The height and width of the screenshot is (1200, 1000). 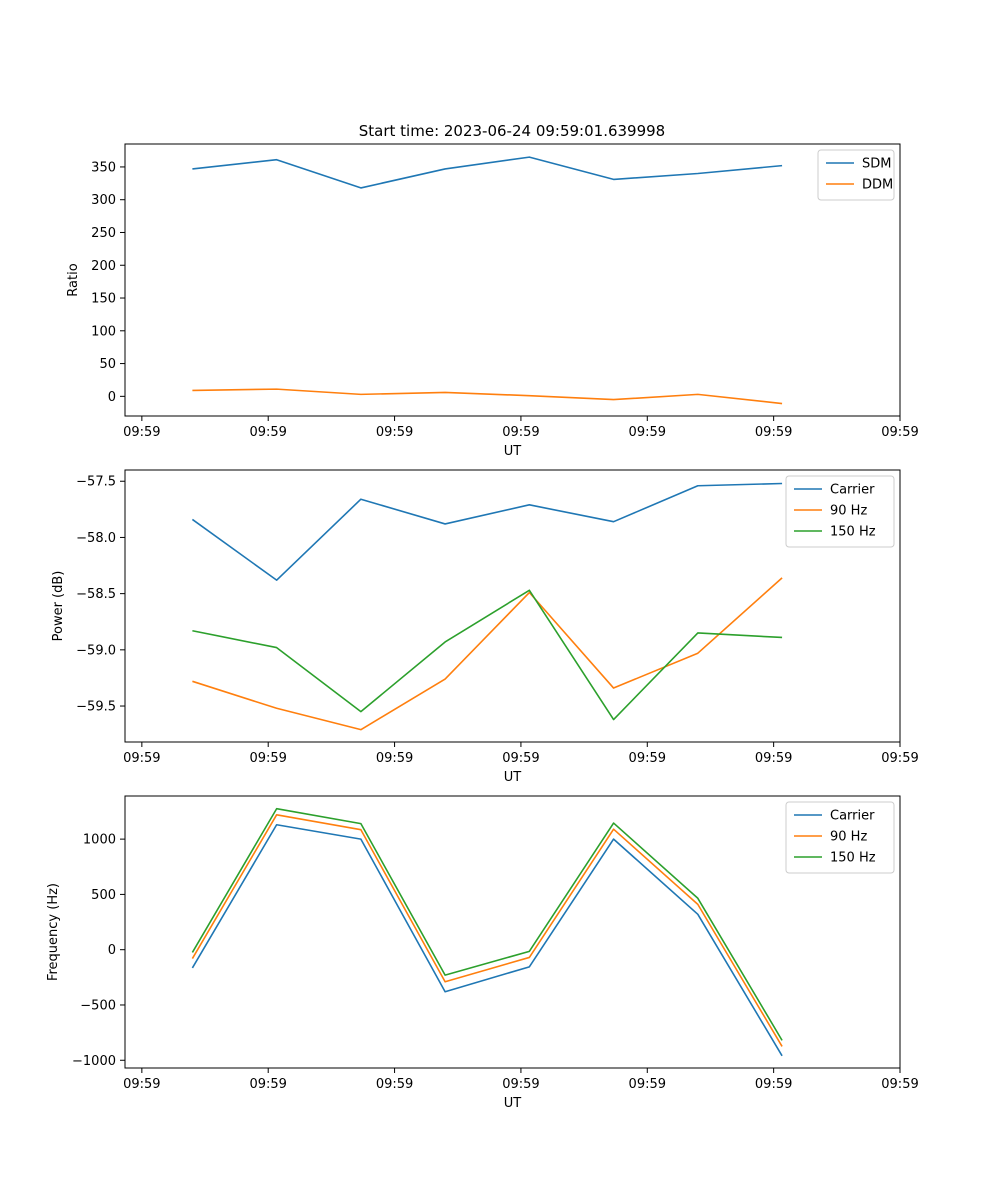 I want to click on y-tick-label: 350, so click(x=103, y=167).